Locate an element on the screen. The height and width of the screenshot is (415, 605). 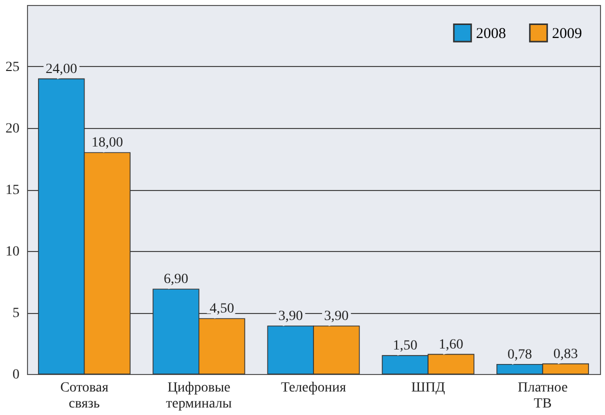
data-label: 18,00 is located at coordinates (107, 143).